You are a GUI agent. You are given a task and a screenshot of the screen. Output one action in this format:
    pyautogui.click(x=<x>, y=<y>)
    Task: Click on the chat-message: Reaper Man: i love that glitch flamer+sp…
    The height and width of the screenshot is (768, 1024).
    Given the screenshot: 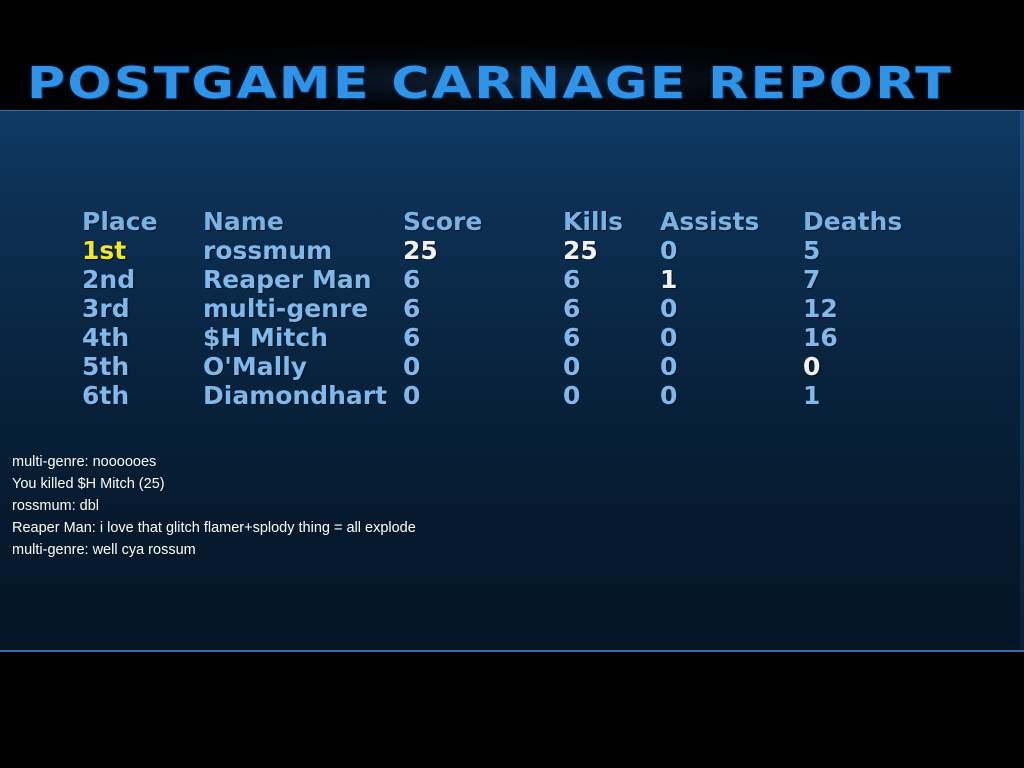 What is the action you would take?
    pyautogui.click(x=214, y=528)
    